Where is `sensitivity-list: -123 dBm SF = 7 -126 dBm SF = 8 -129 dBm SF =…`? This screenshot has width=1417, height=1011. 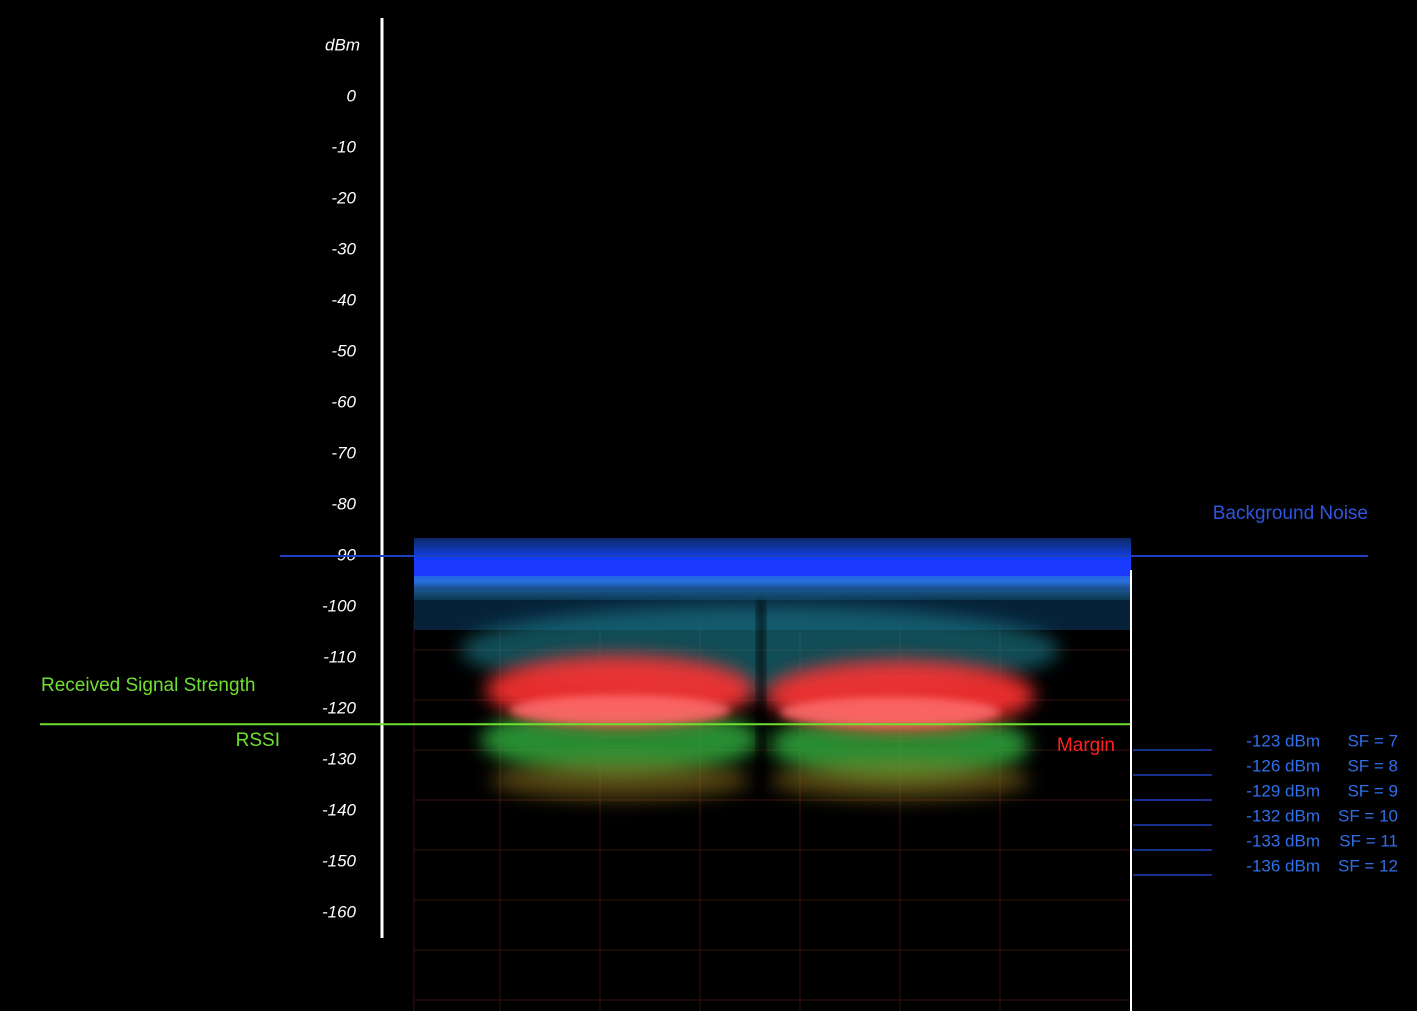
sensitivity-list: -123 dBm SF = 7 -126 dBm SF = 8 -129 dBm SF =… is located at coordinates (1265, 803).